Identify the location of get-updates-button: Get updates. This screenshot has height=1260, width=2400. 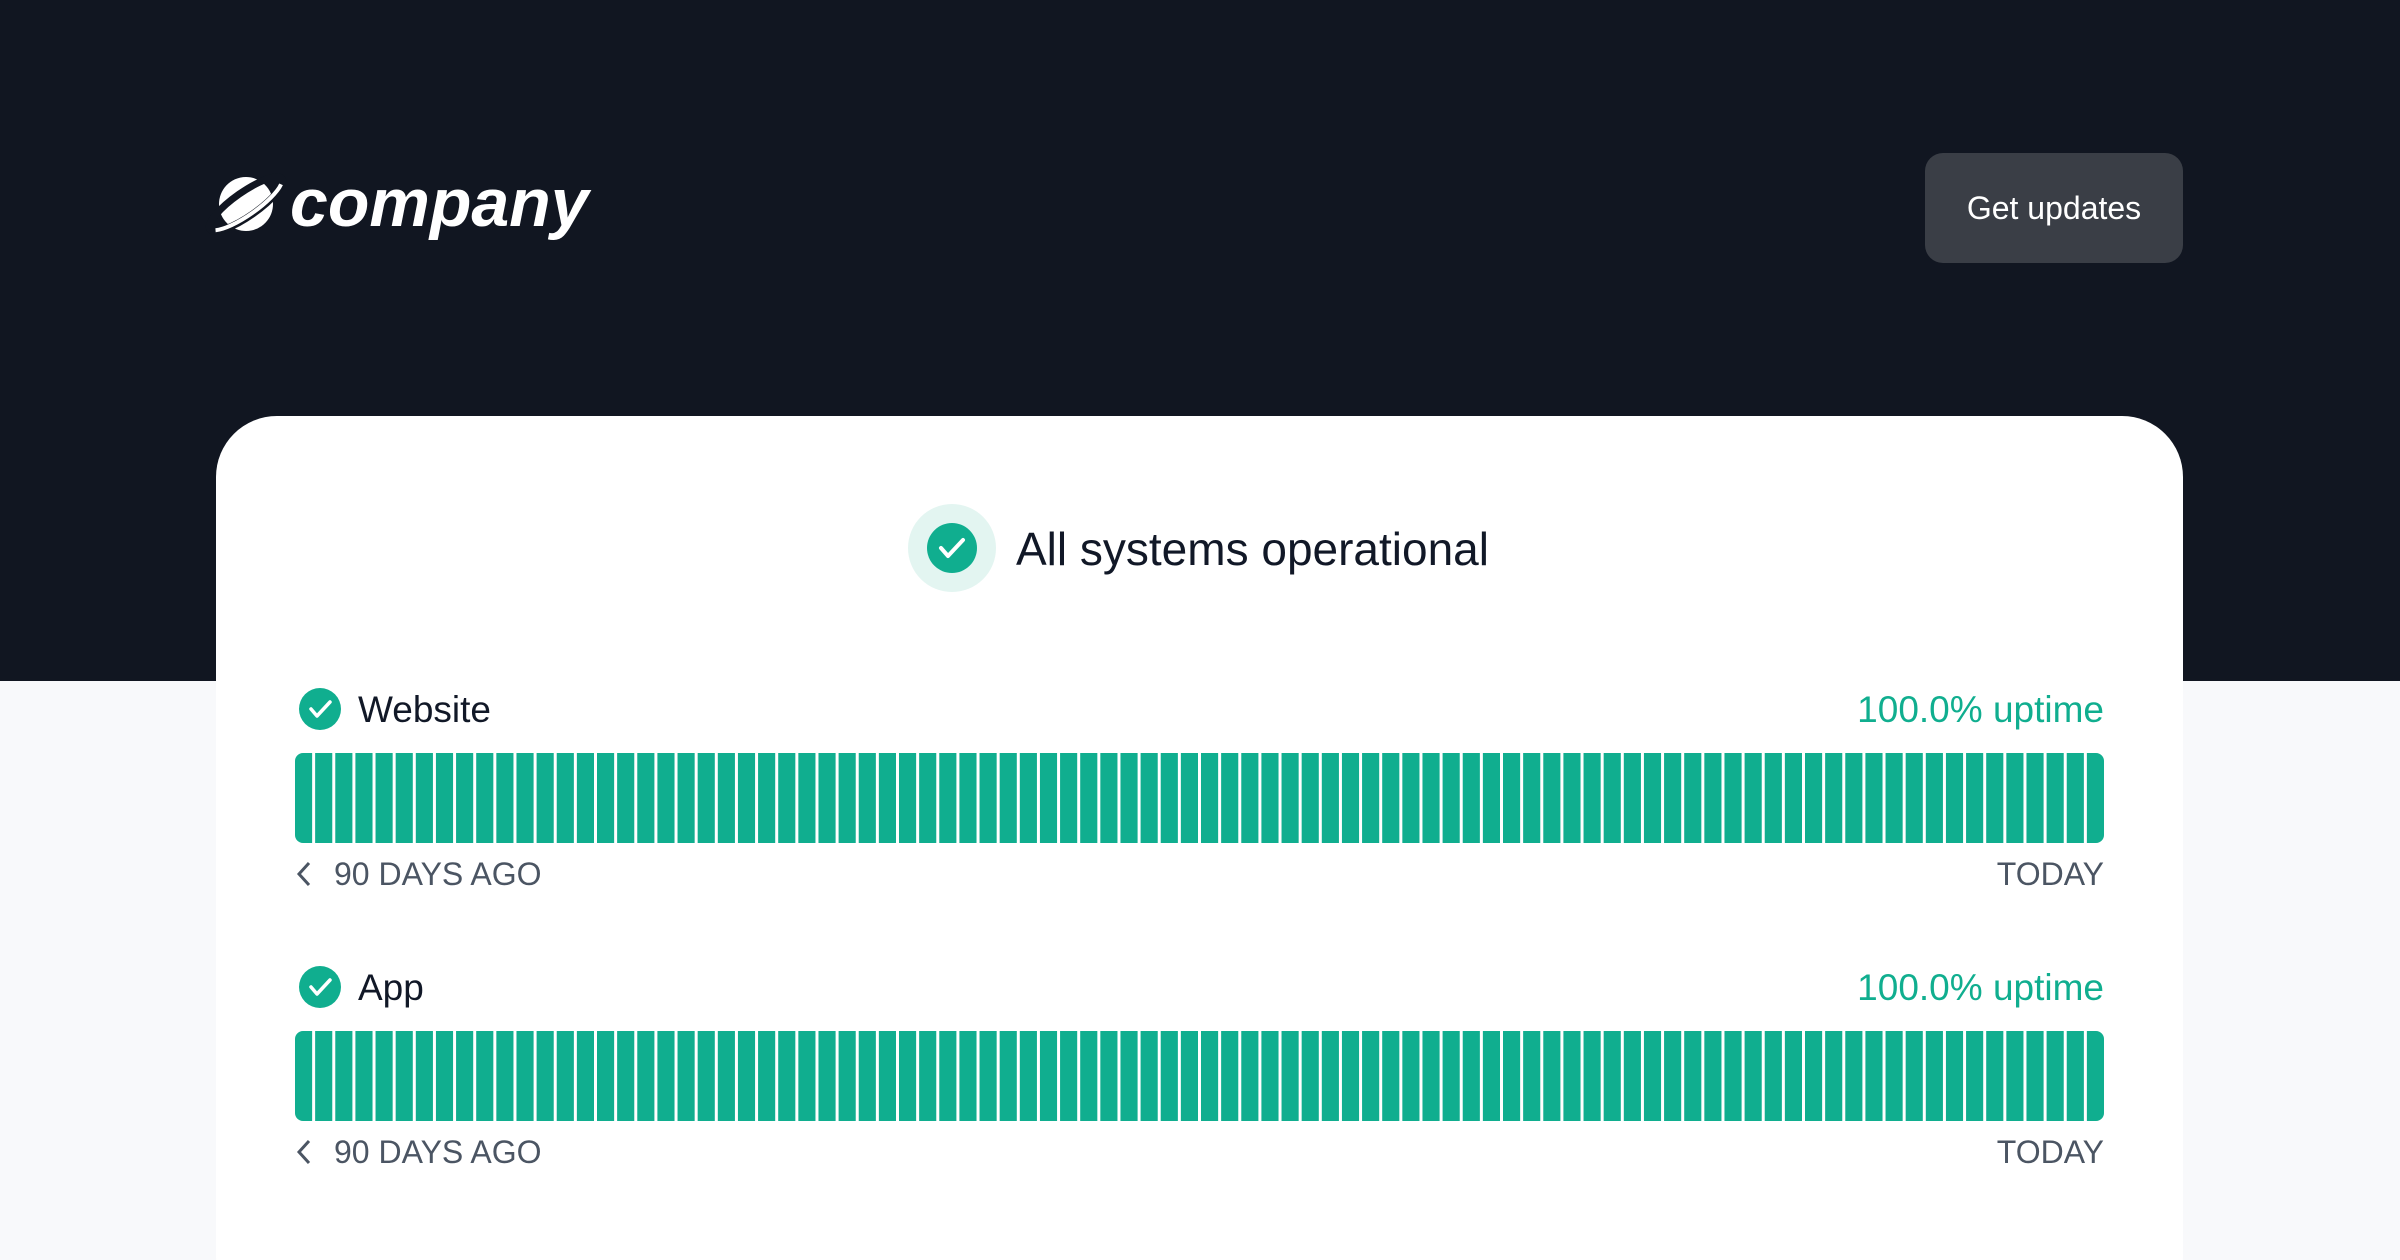
(2054, 208).